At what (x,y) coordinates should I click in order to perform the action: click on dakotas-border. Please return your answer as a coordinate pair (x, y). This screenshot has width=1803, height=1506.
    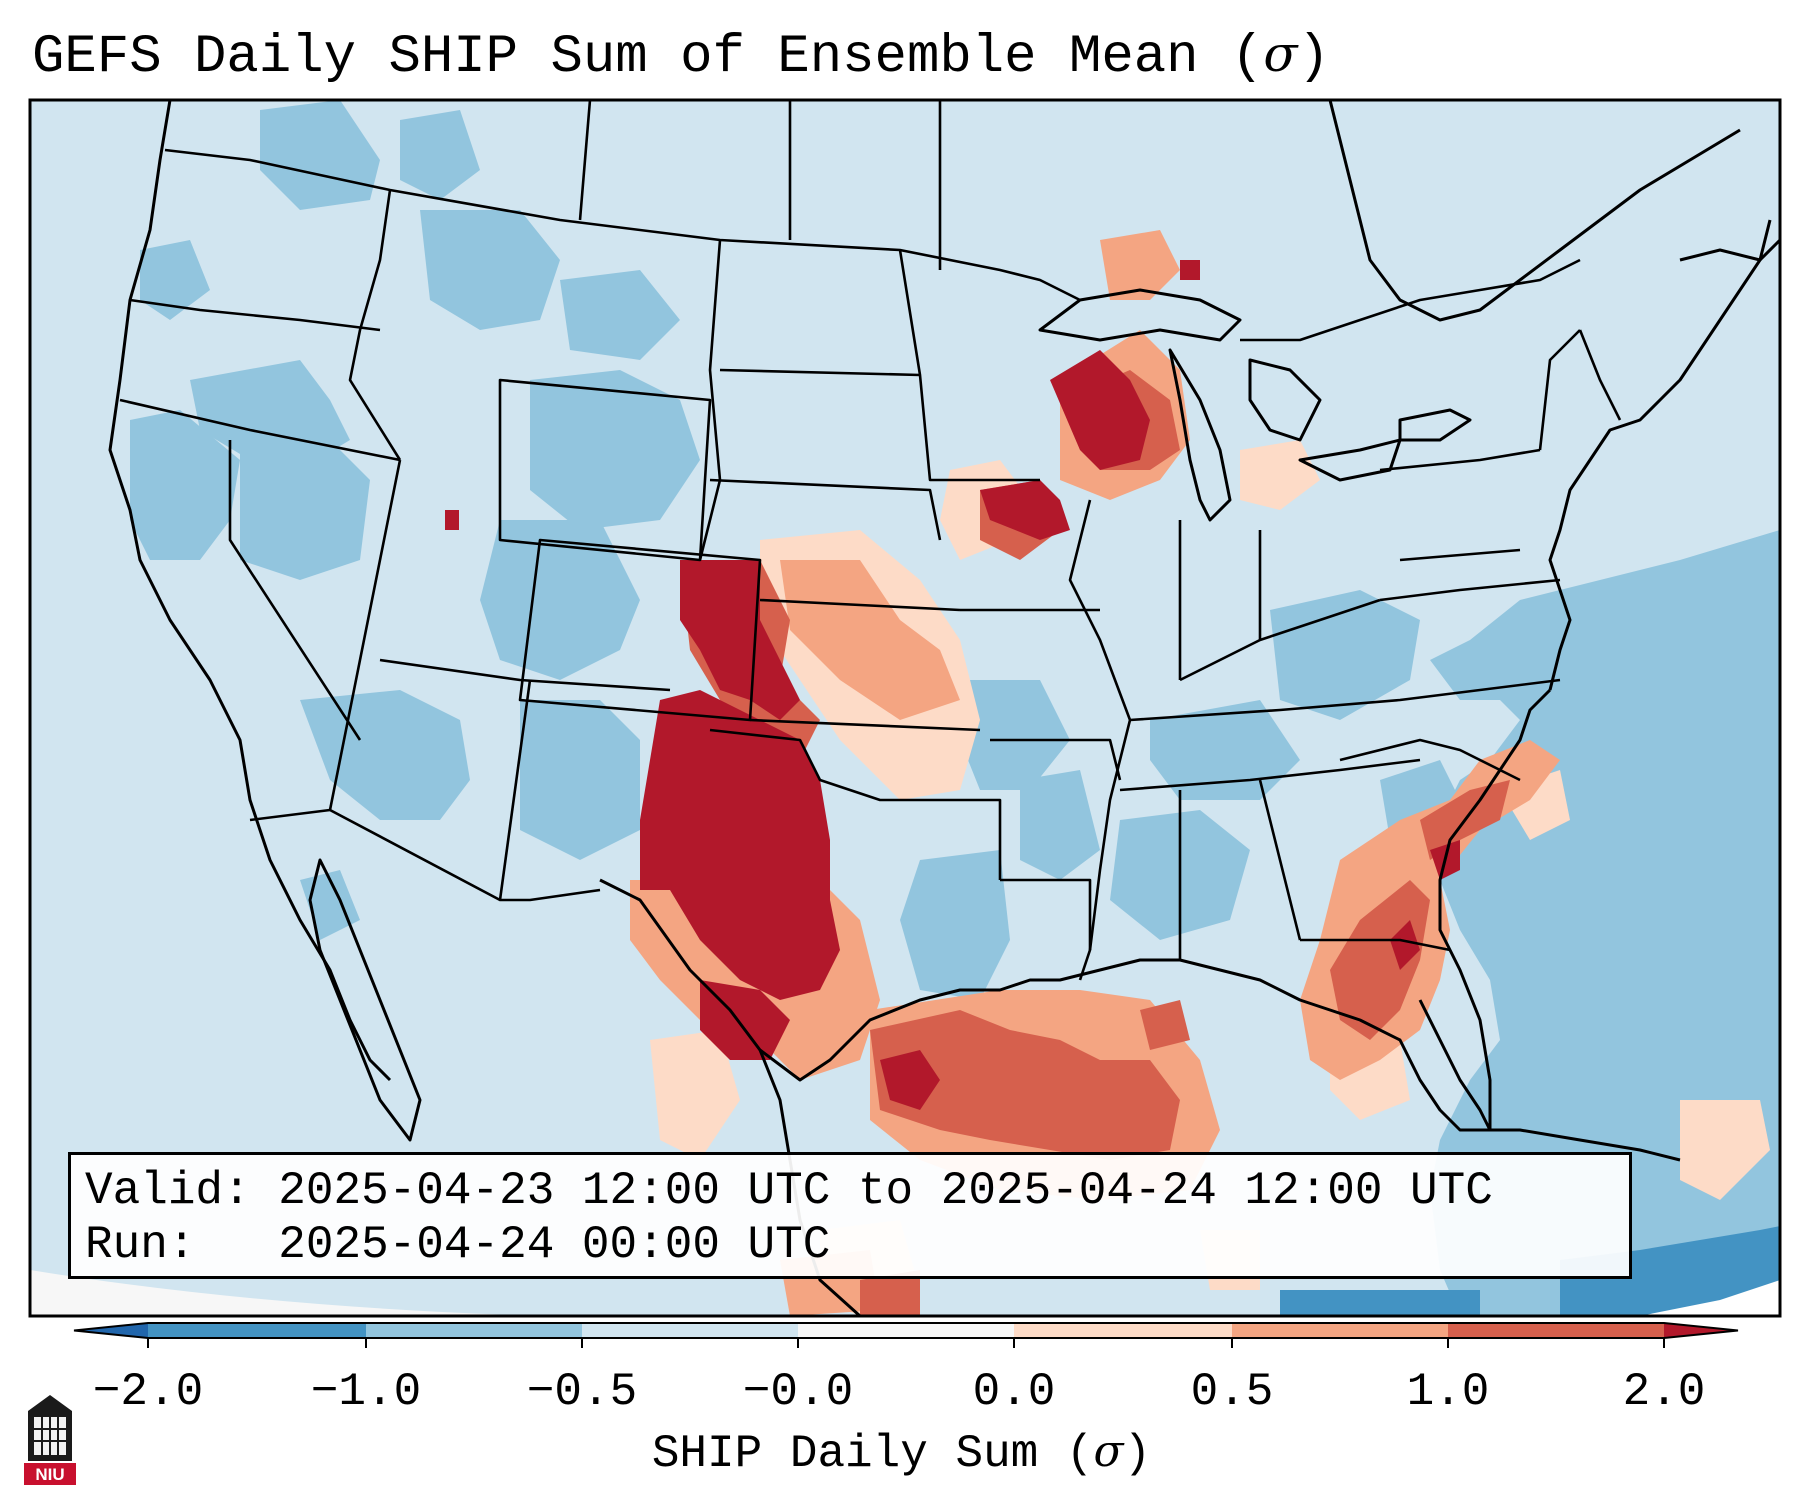
    Looking at the image, I should click on (820, 372).